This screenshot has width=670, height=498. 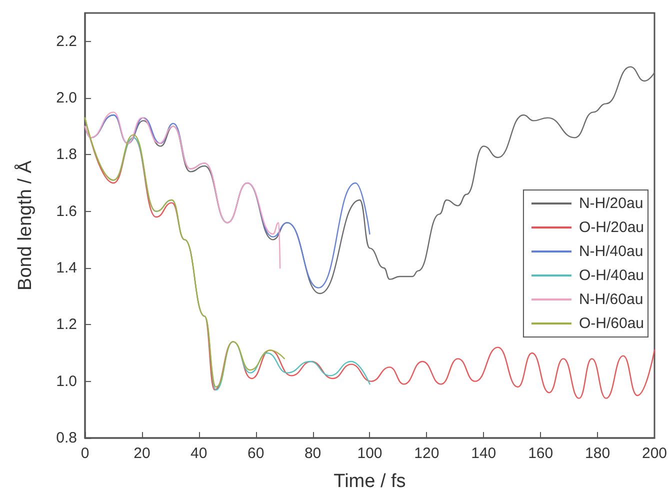 I want to click on x-axis-title: Time / fs, so click(x=370, y=481).